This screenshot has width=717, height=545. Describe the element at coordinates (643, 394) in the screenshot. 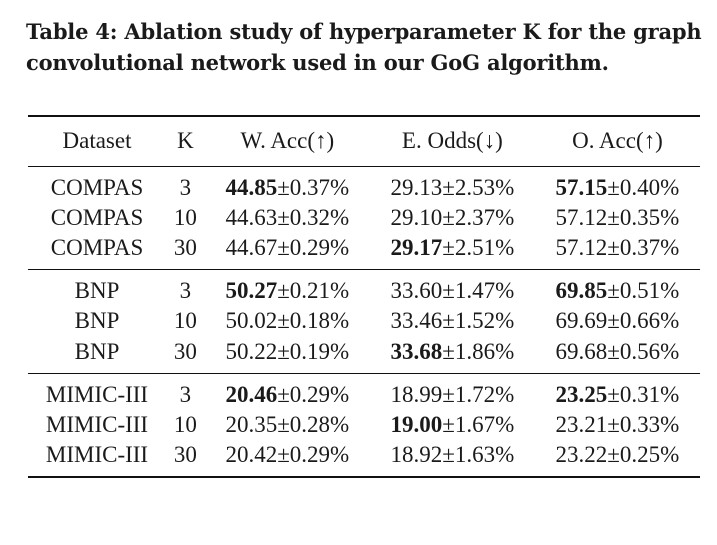

I see `o-acc-std: ±0.31%` at that location.